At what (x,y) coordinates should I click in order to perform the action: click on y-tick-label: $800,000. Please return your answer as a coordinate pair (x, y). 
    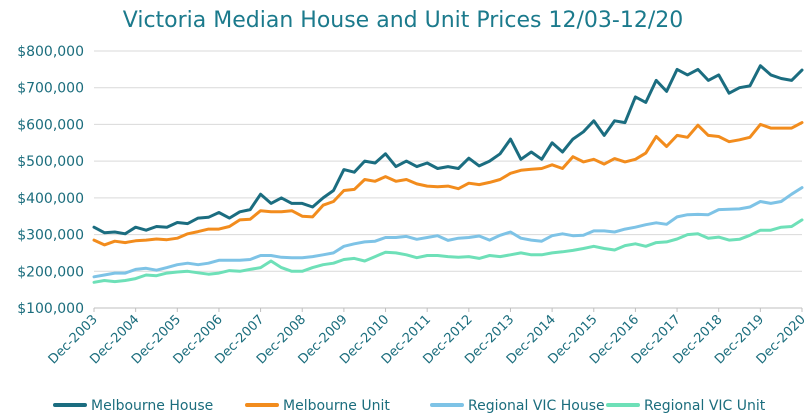
    Looking at the image, I should click on (50, 52).